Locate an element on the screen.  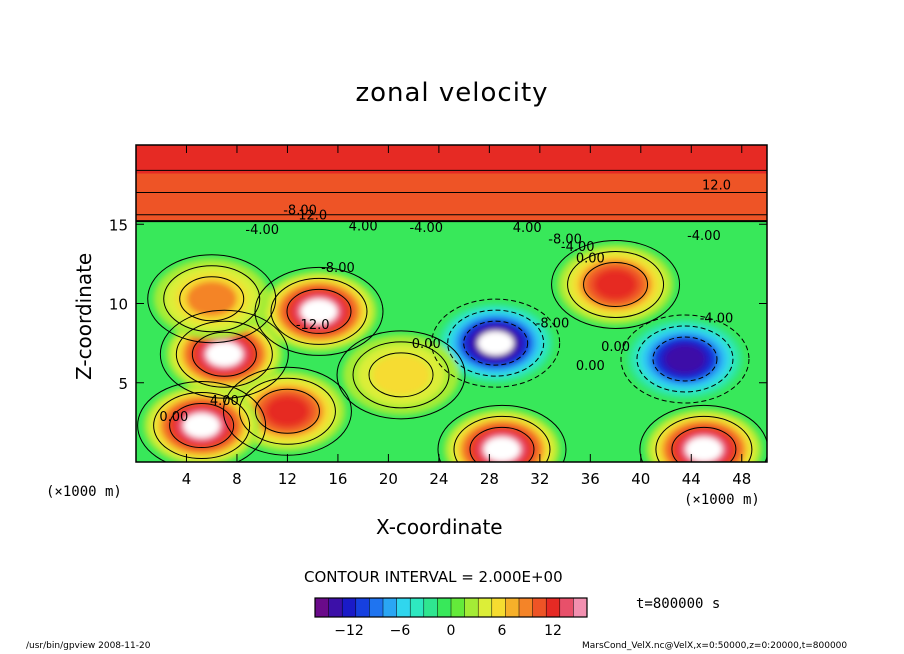
upper-layer-band-top is located at coordinates (451, 159).